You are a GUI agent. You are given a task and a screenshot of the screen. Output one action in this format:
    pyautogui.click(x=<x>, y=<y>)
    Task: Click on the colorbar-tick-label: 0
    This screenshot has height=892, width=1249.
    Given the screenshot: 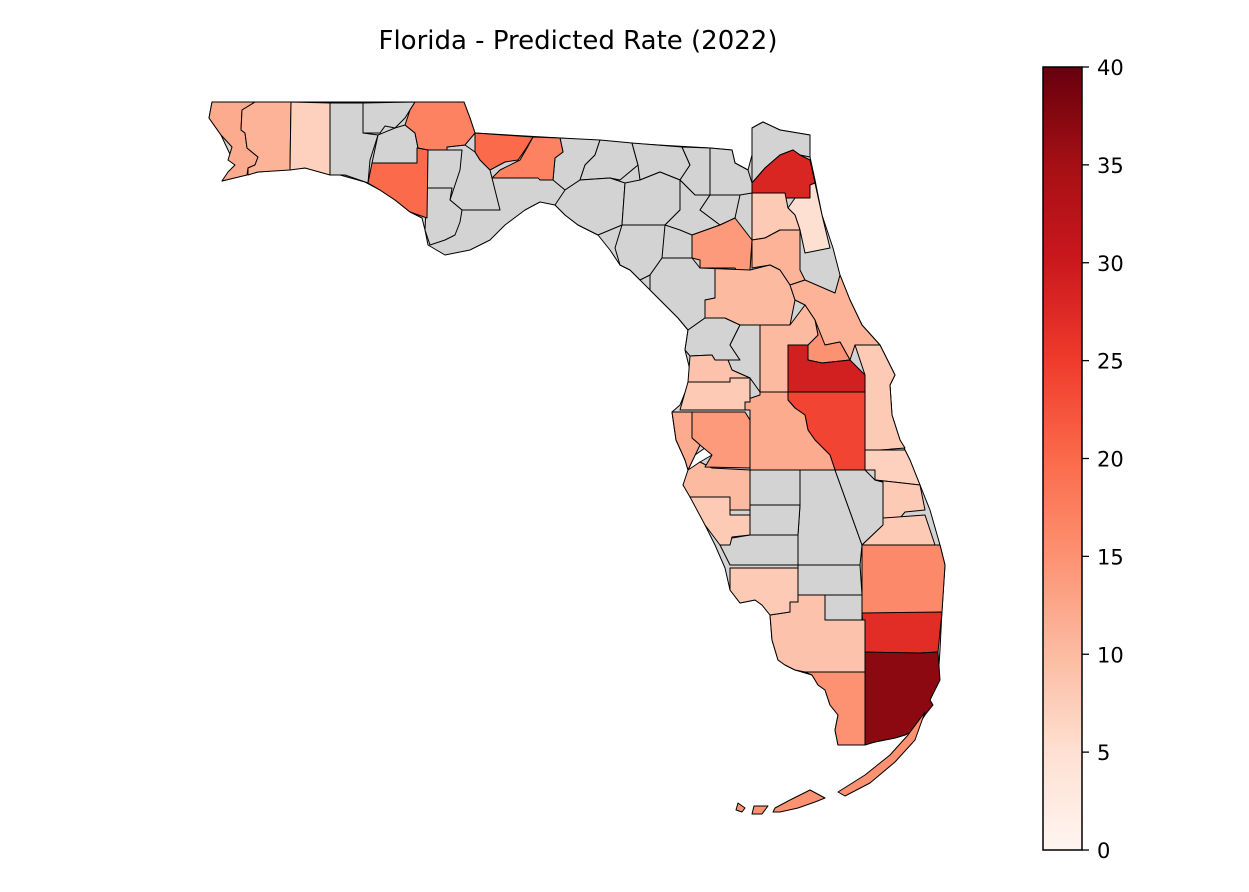 What is the action you would take?
    pyautogui.click(x=1103, y=851)
    